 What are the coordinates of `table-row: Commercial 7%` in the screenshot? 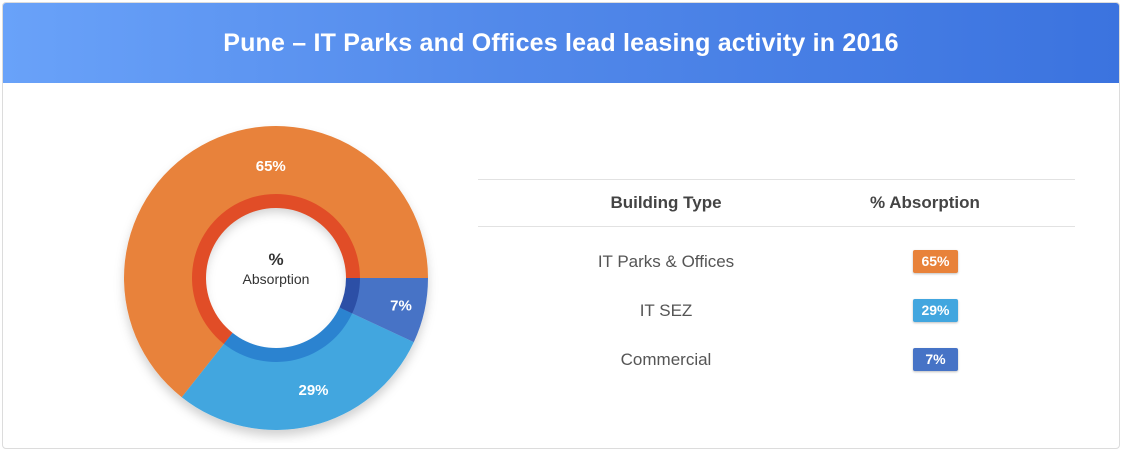 It's located at (776, 359).